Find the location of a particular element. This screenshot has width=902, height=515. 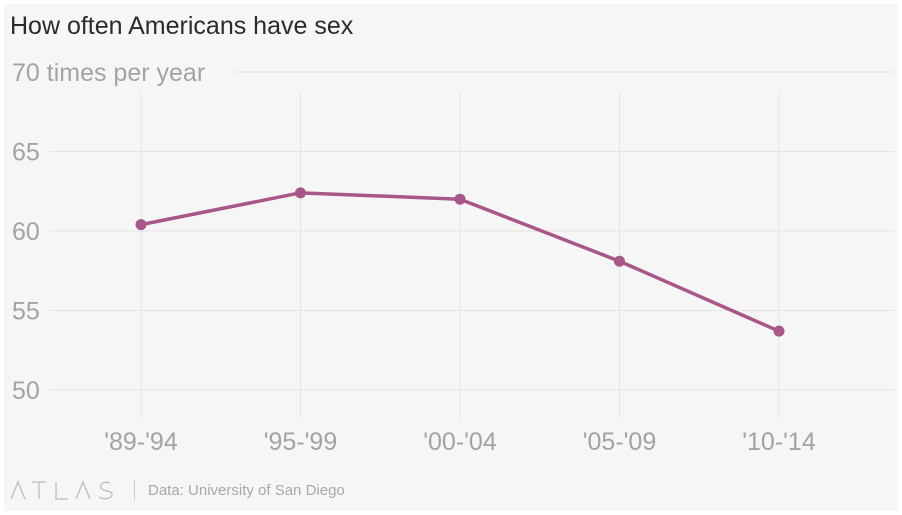

y-tick-label: 60 is located at coordinates (26, 232).